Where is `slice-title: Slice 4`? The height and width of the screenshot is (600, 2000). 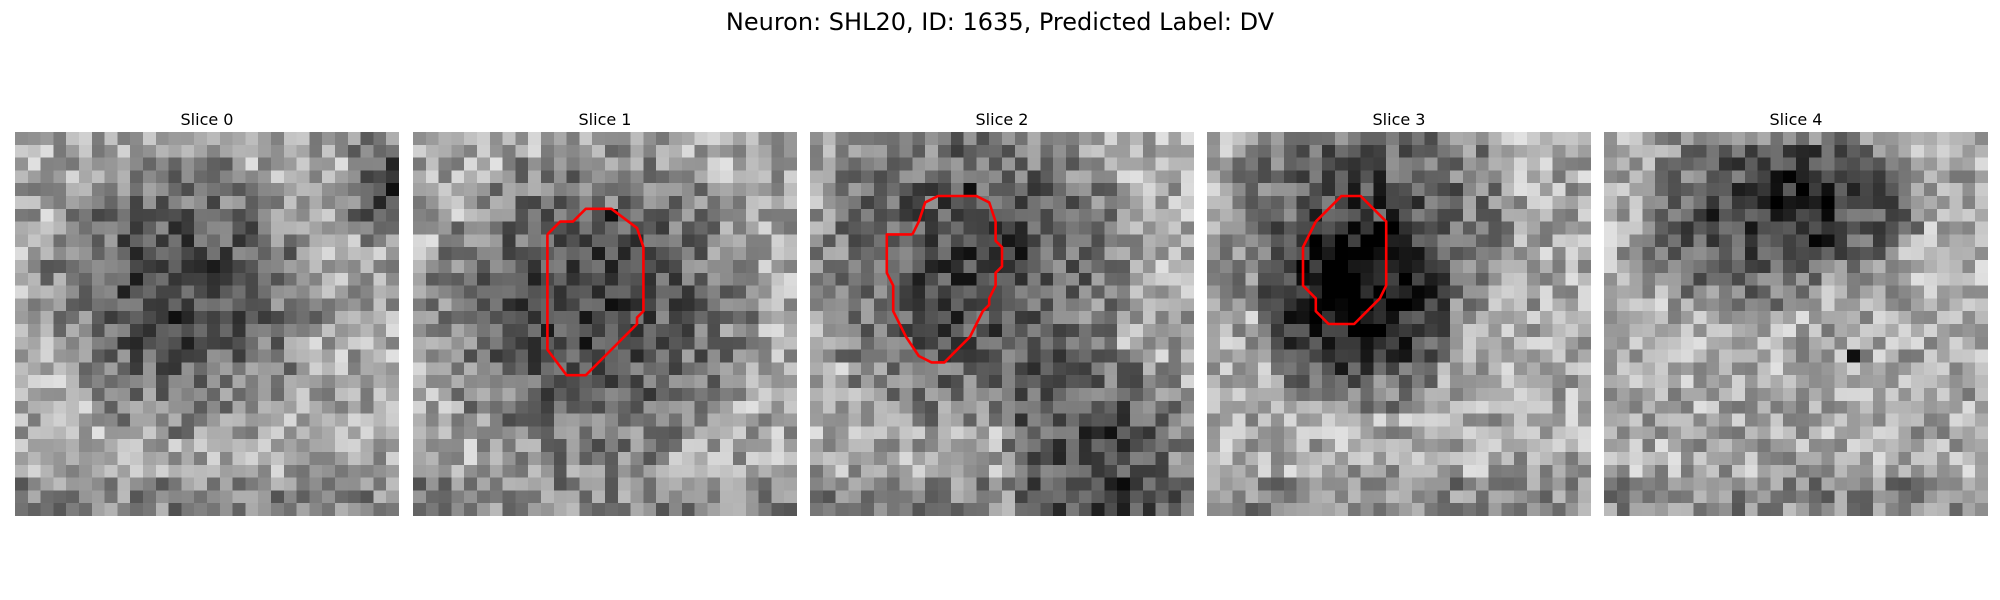 slice-title: Slice 4 is located at coordinates (1796, 119).